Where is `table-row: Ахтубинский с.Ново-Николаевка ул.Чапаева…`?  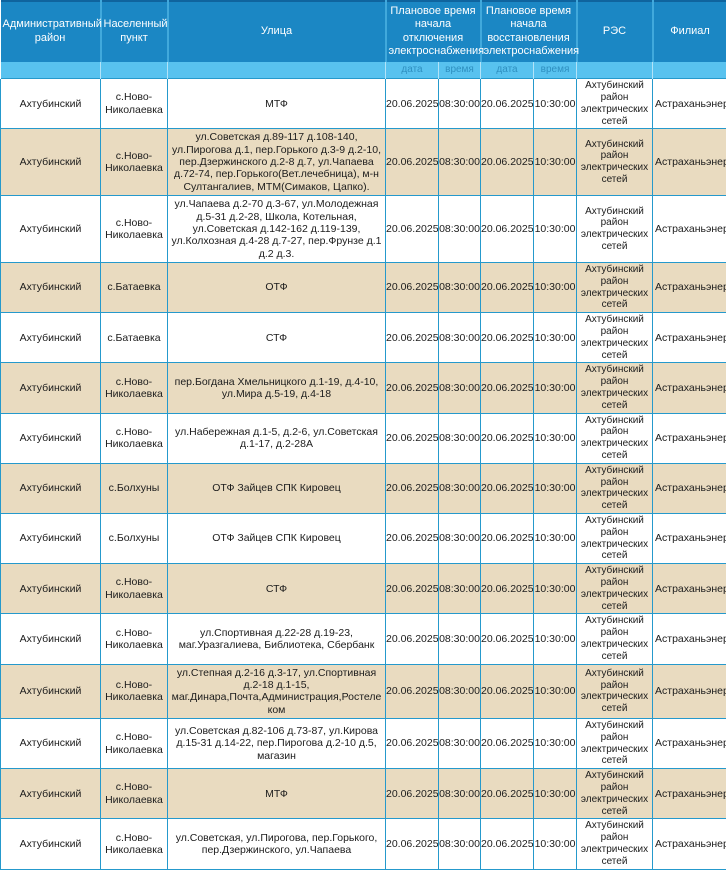
table-row: Ахтубинский с.Ново-Николаевка ул.Чапаева… is located at coordinates (363, 229).